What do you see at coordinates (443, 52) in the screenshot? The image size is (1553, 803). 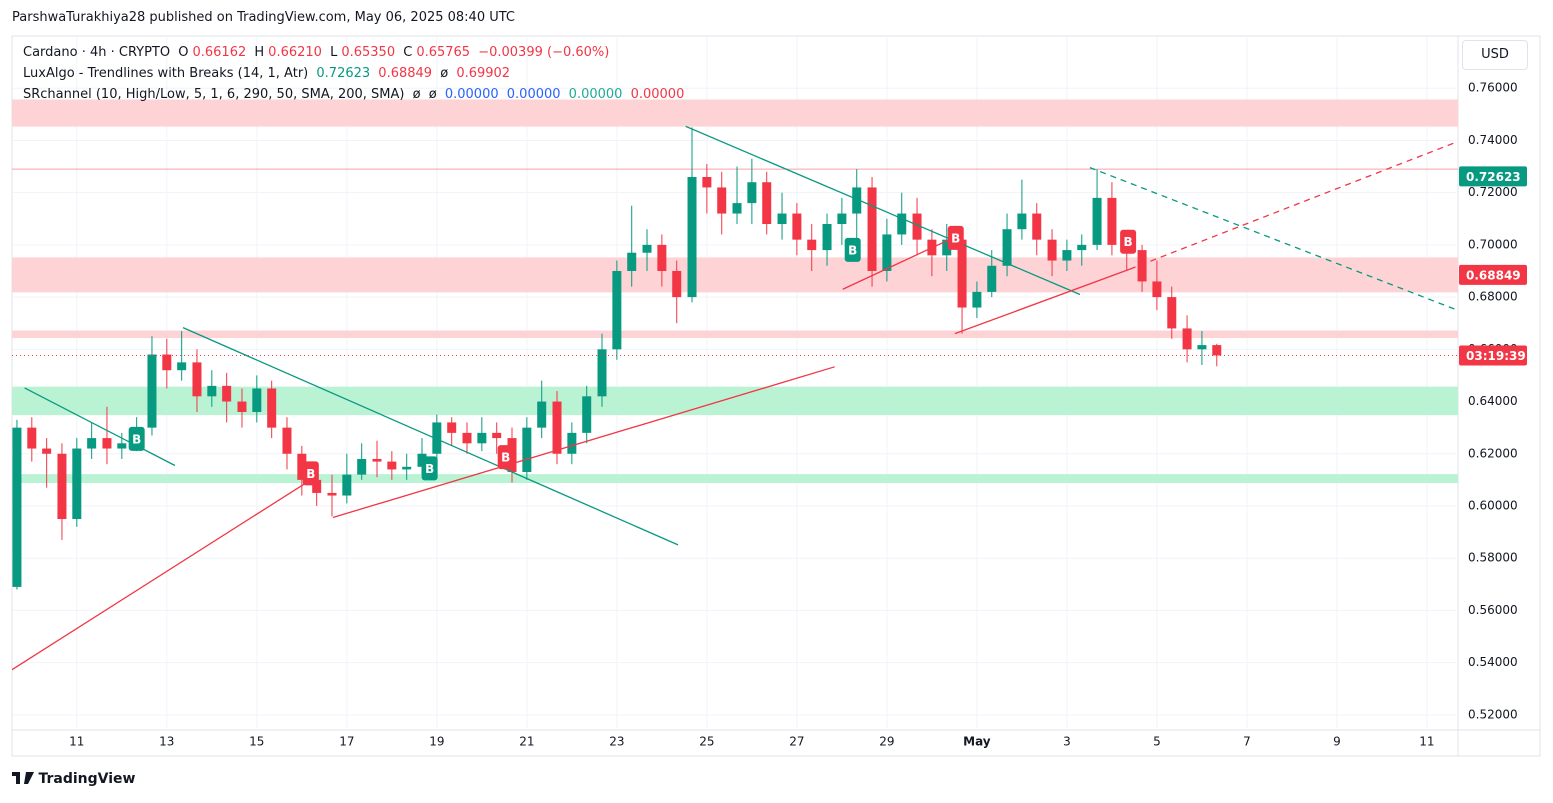 I see `c-value: 0.65765` at bounding box center [443, 52].